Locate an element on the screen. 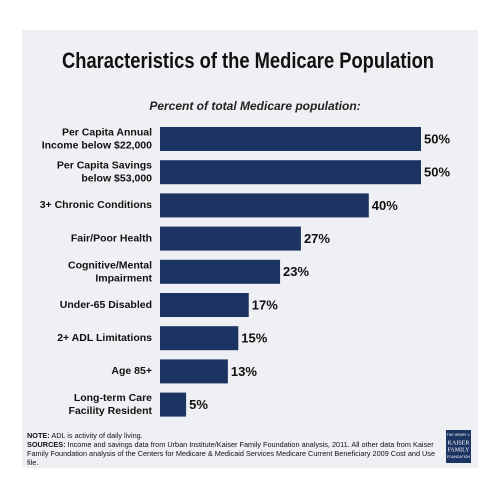 Image resolution: width=495 pixels, height=495 pixels. logo-text: KAISER is located at coordinates (459, 443).